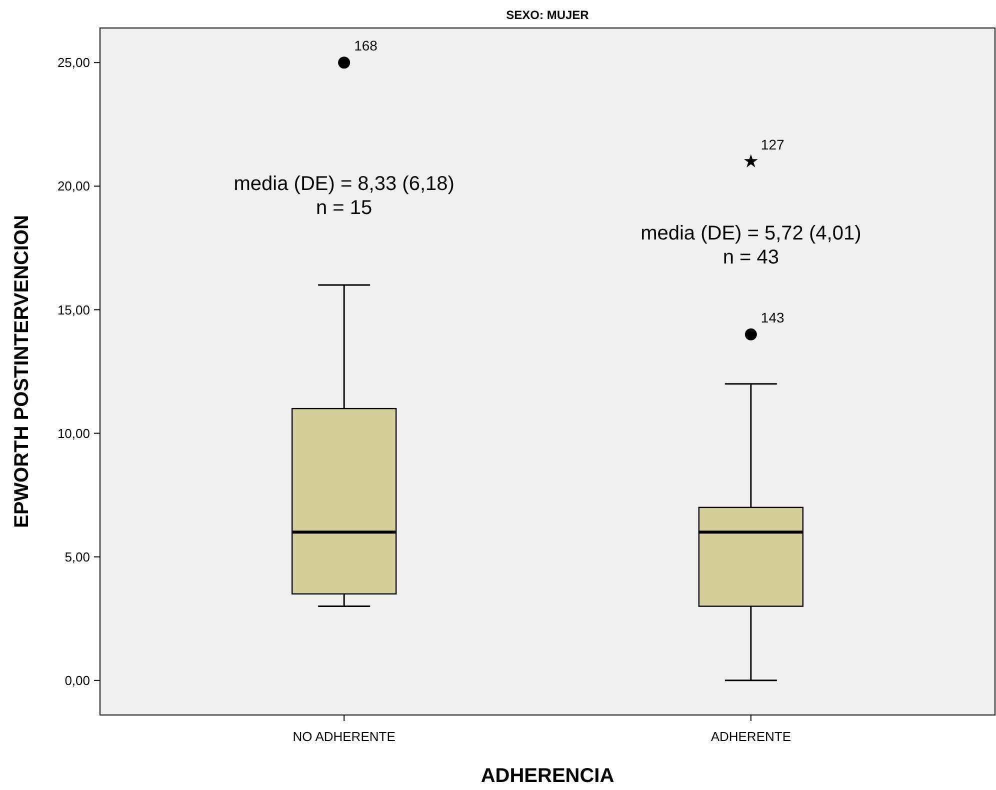  Describe the element at coordinates (366, 46) in the screenshot. I see `annotation: 168` at that location.